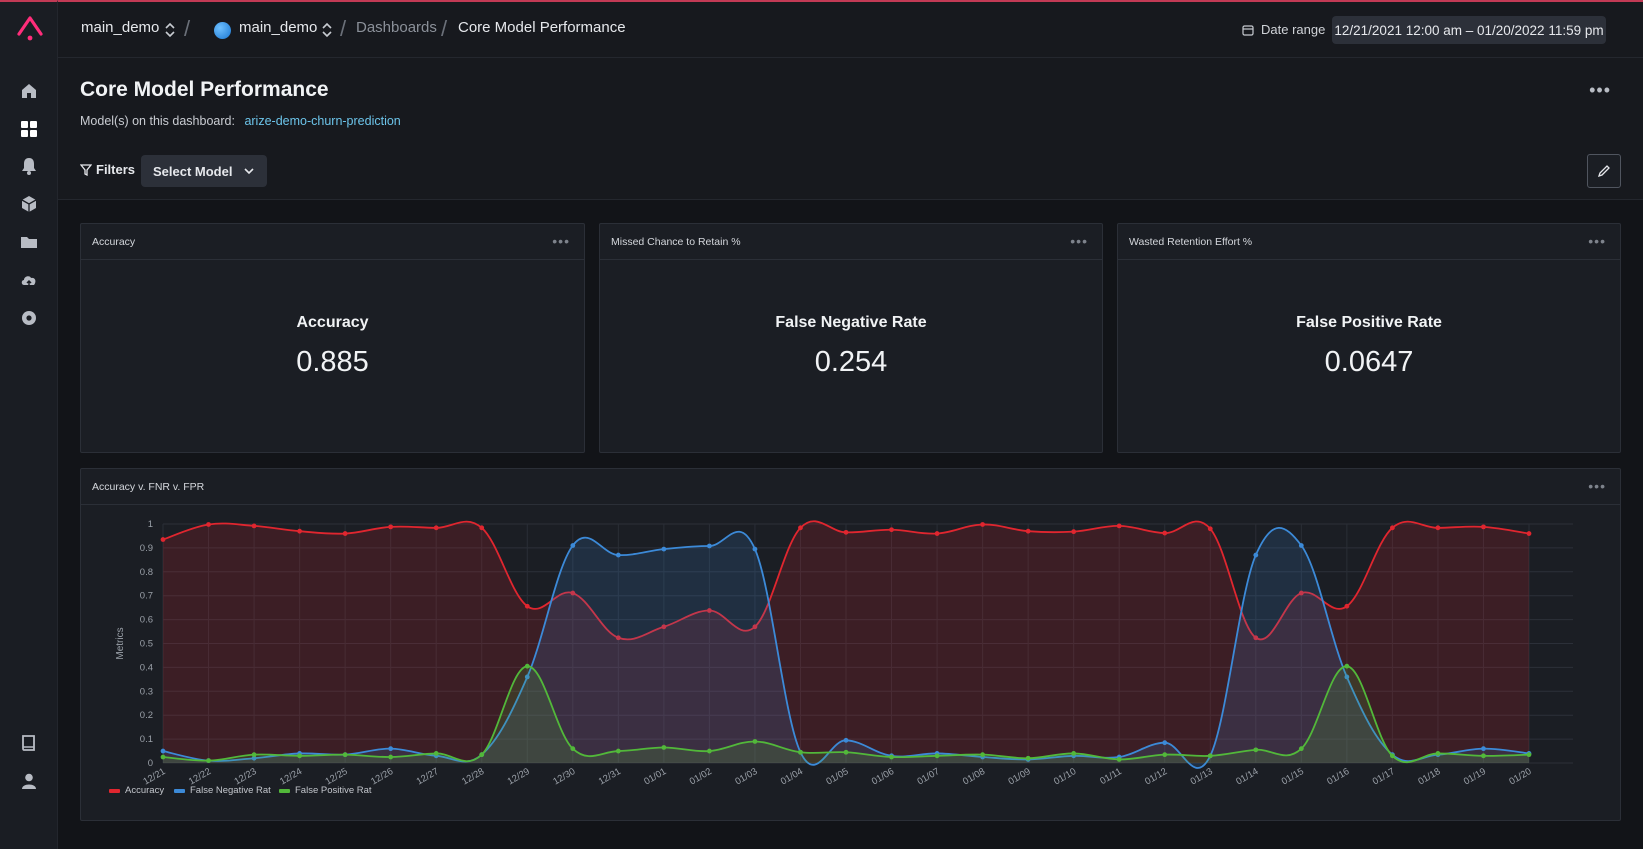 This screenshot has height=849, width=1643. Describe the element at coordinates (1248, 30) in the screenshot. I see `calendar-icon` at that location.